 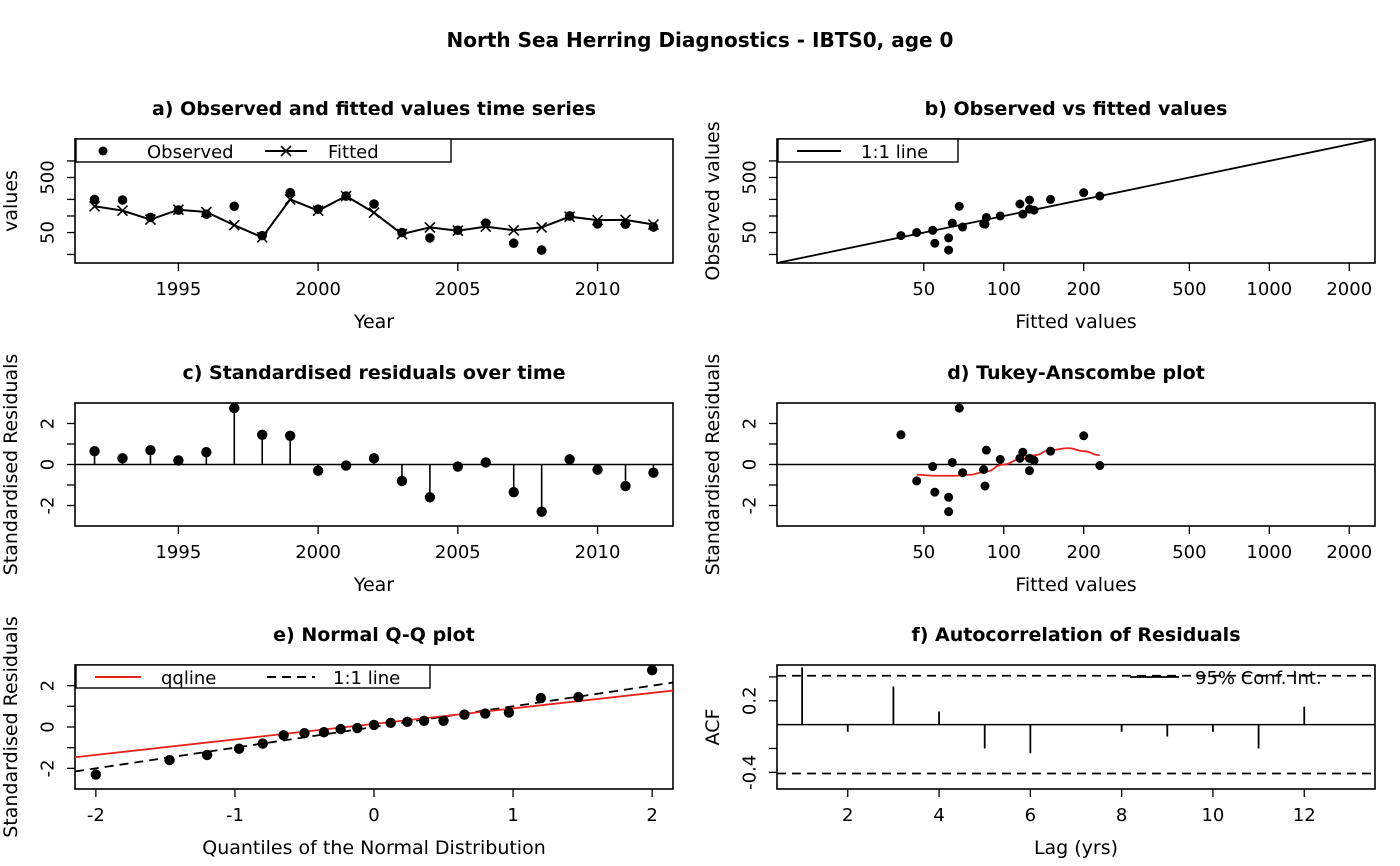 I want to click on y-tick-label: -2, so click(x=48, y=506).